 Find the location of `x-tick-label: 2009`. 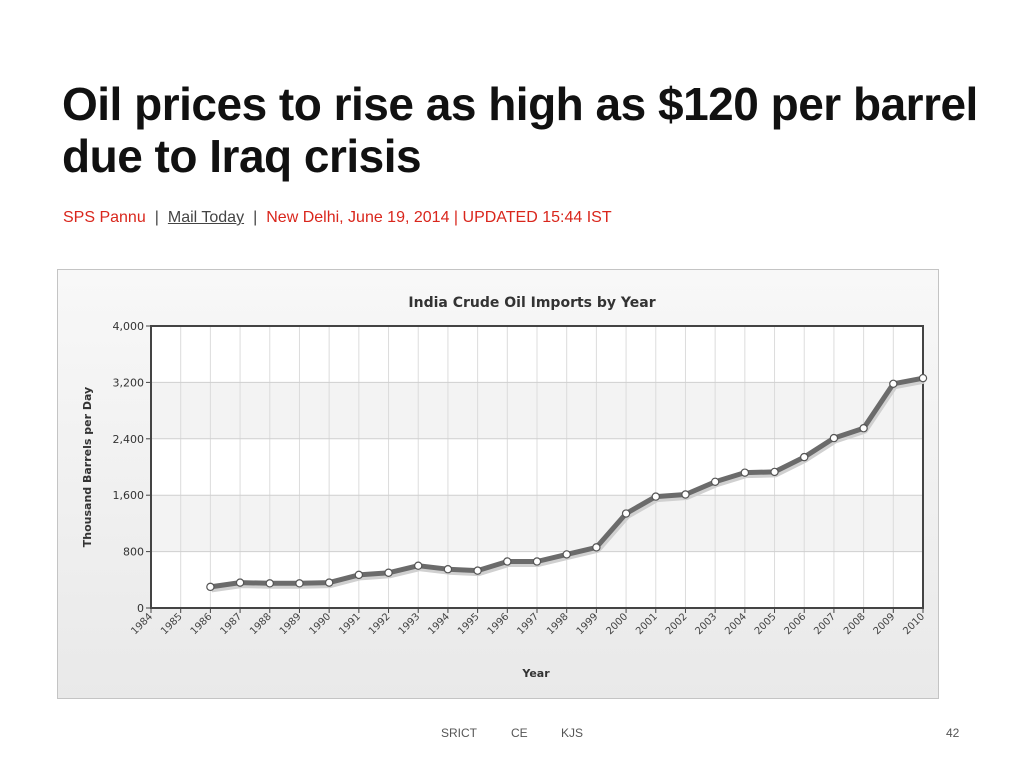

x-tick-label: 2009 is located at coordinates (885, 624).